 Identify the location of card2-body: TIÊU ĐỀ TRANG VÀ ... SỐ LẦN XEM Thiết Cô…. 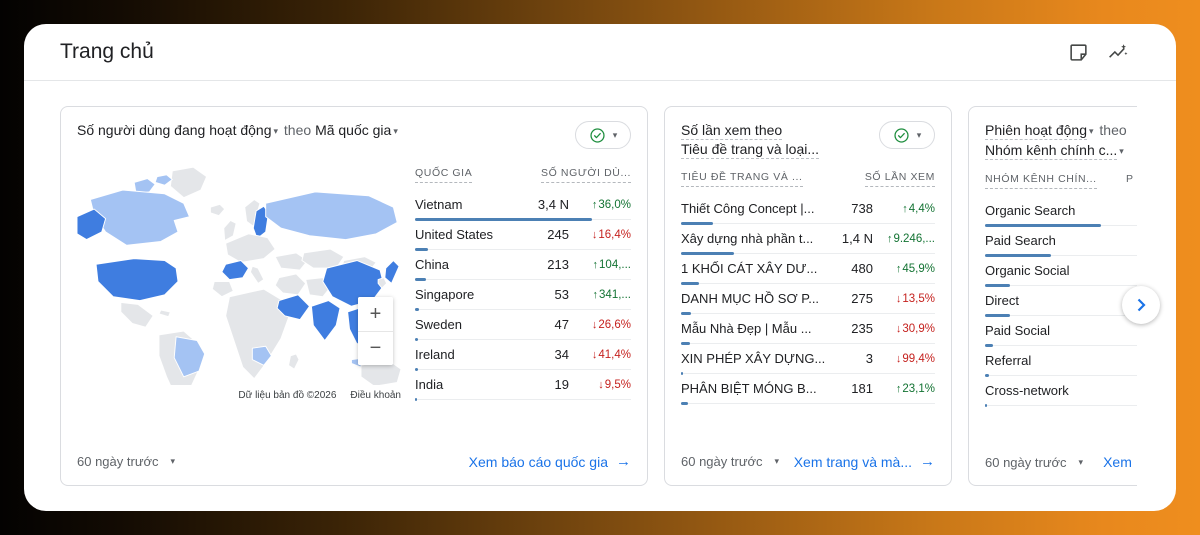
(808, 303).